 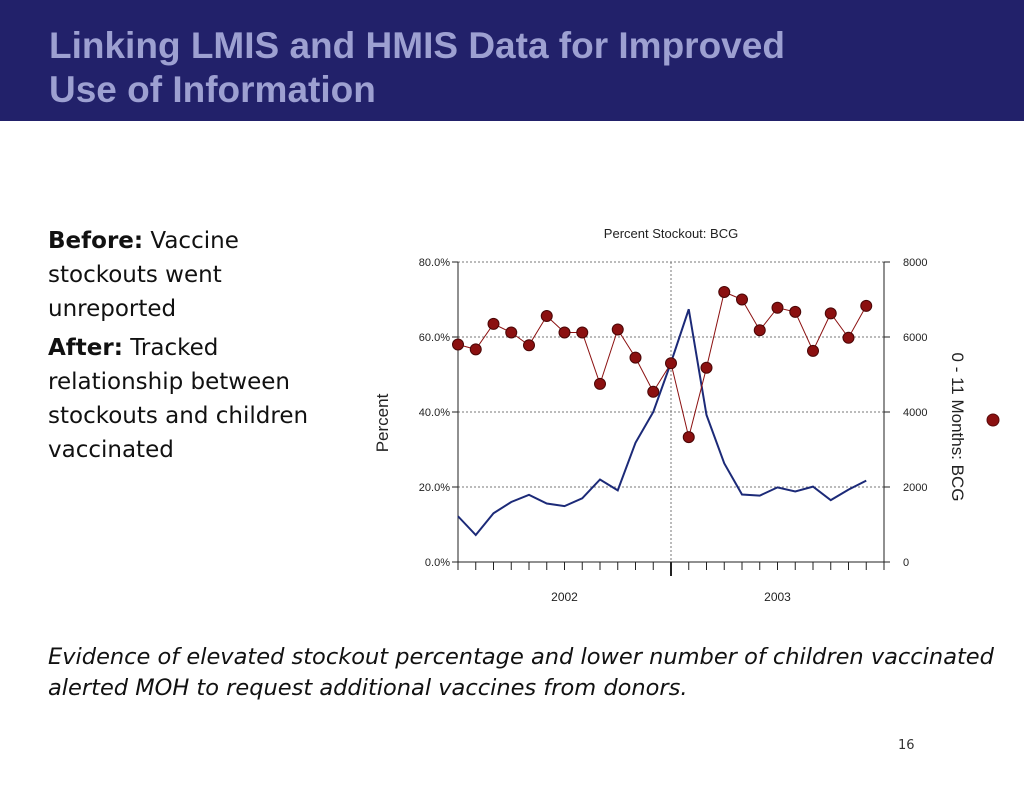 What do you see at coordinates (993, 420) in the screenshot?
I see `legend-marker-stockout` at bounding box center [993, 420].